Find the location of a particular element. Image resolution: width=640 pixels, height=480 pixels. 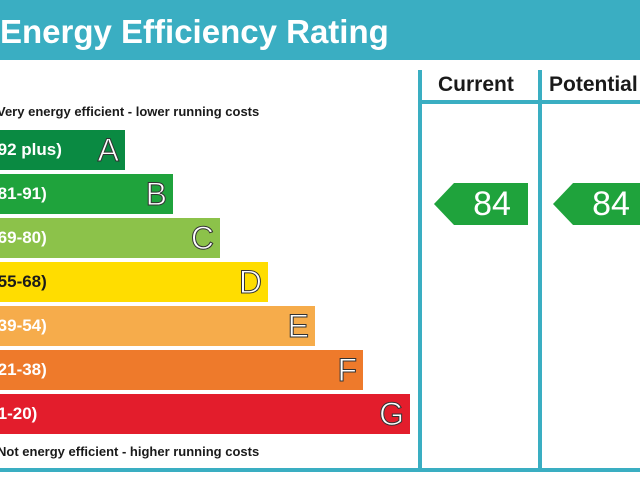

title-bar is located at coordinates (320, 30).